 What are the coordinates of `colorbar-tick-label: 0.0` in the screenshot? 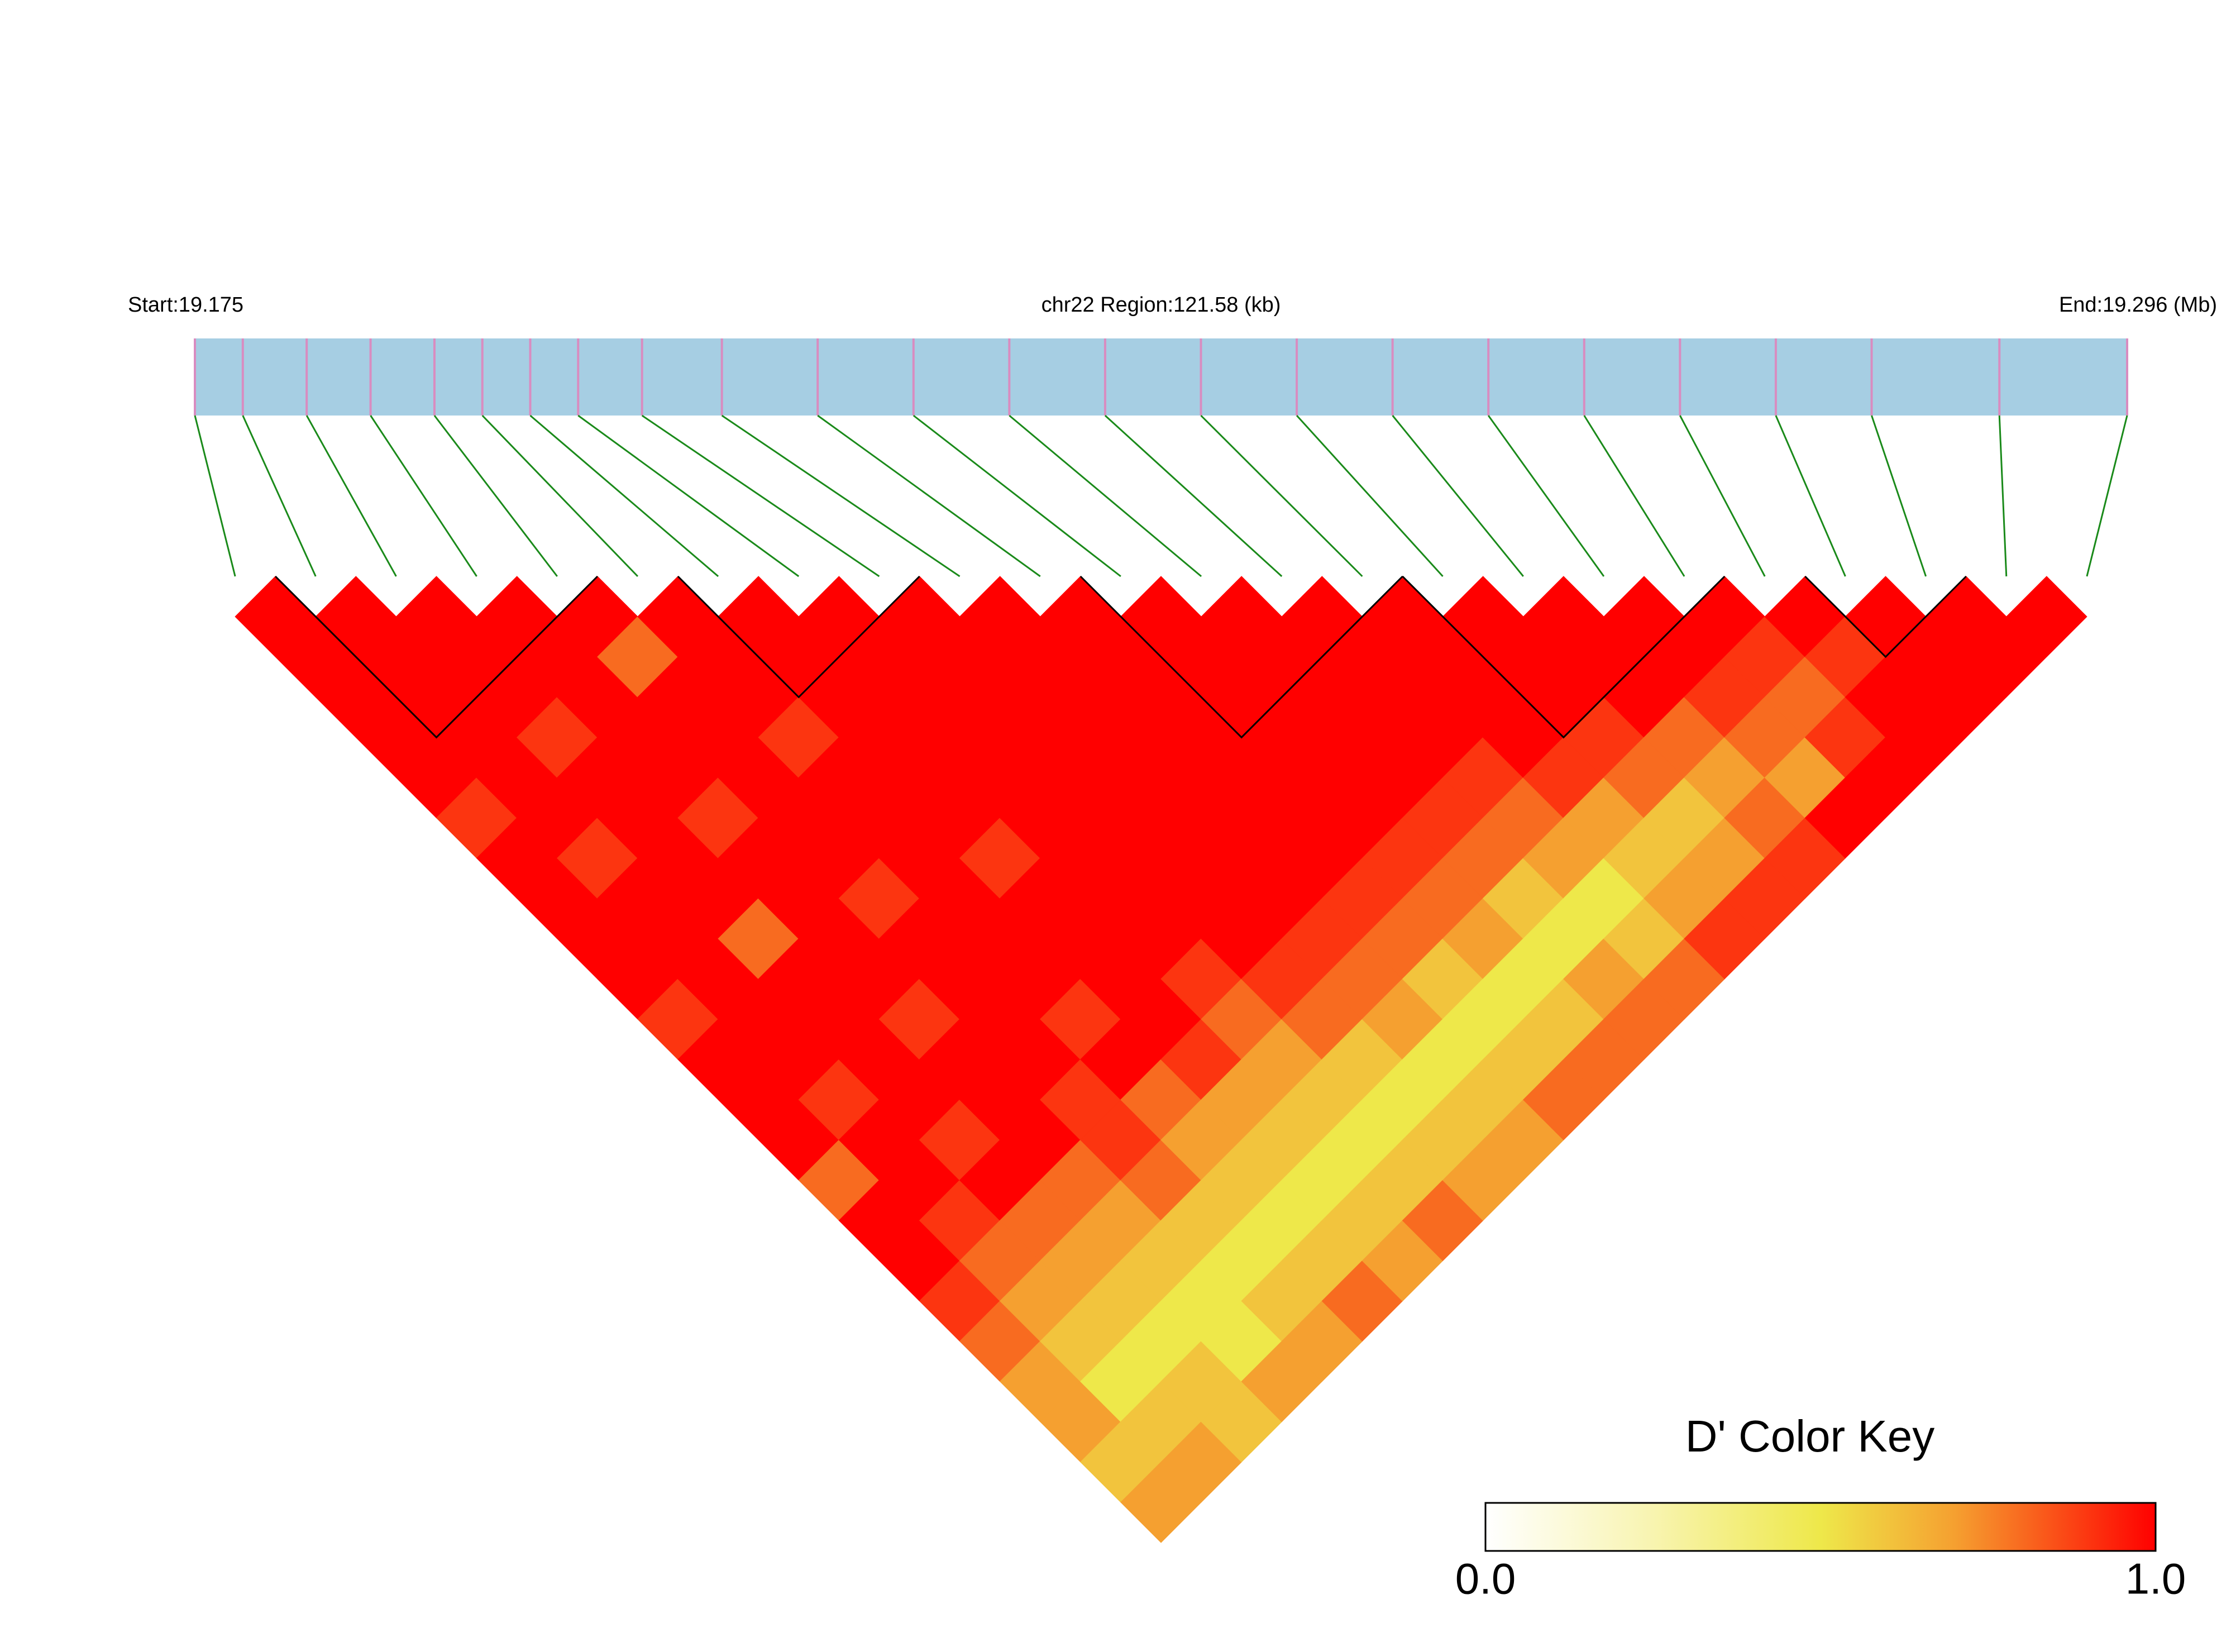 It's located at (1485, 1578).